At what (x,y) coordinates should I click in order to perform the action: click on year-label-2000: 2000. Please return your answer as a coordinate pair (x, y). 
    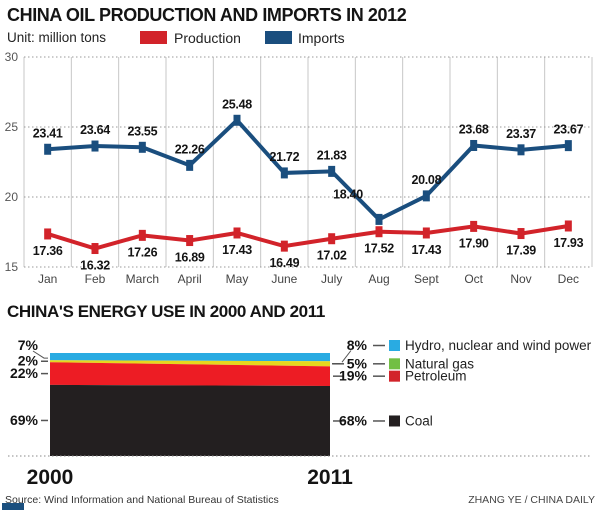
    Looking at the image, I should click on (50, 477).